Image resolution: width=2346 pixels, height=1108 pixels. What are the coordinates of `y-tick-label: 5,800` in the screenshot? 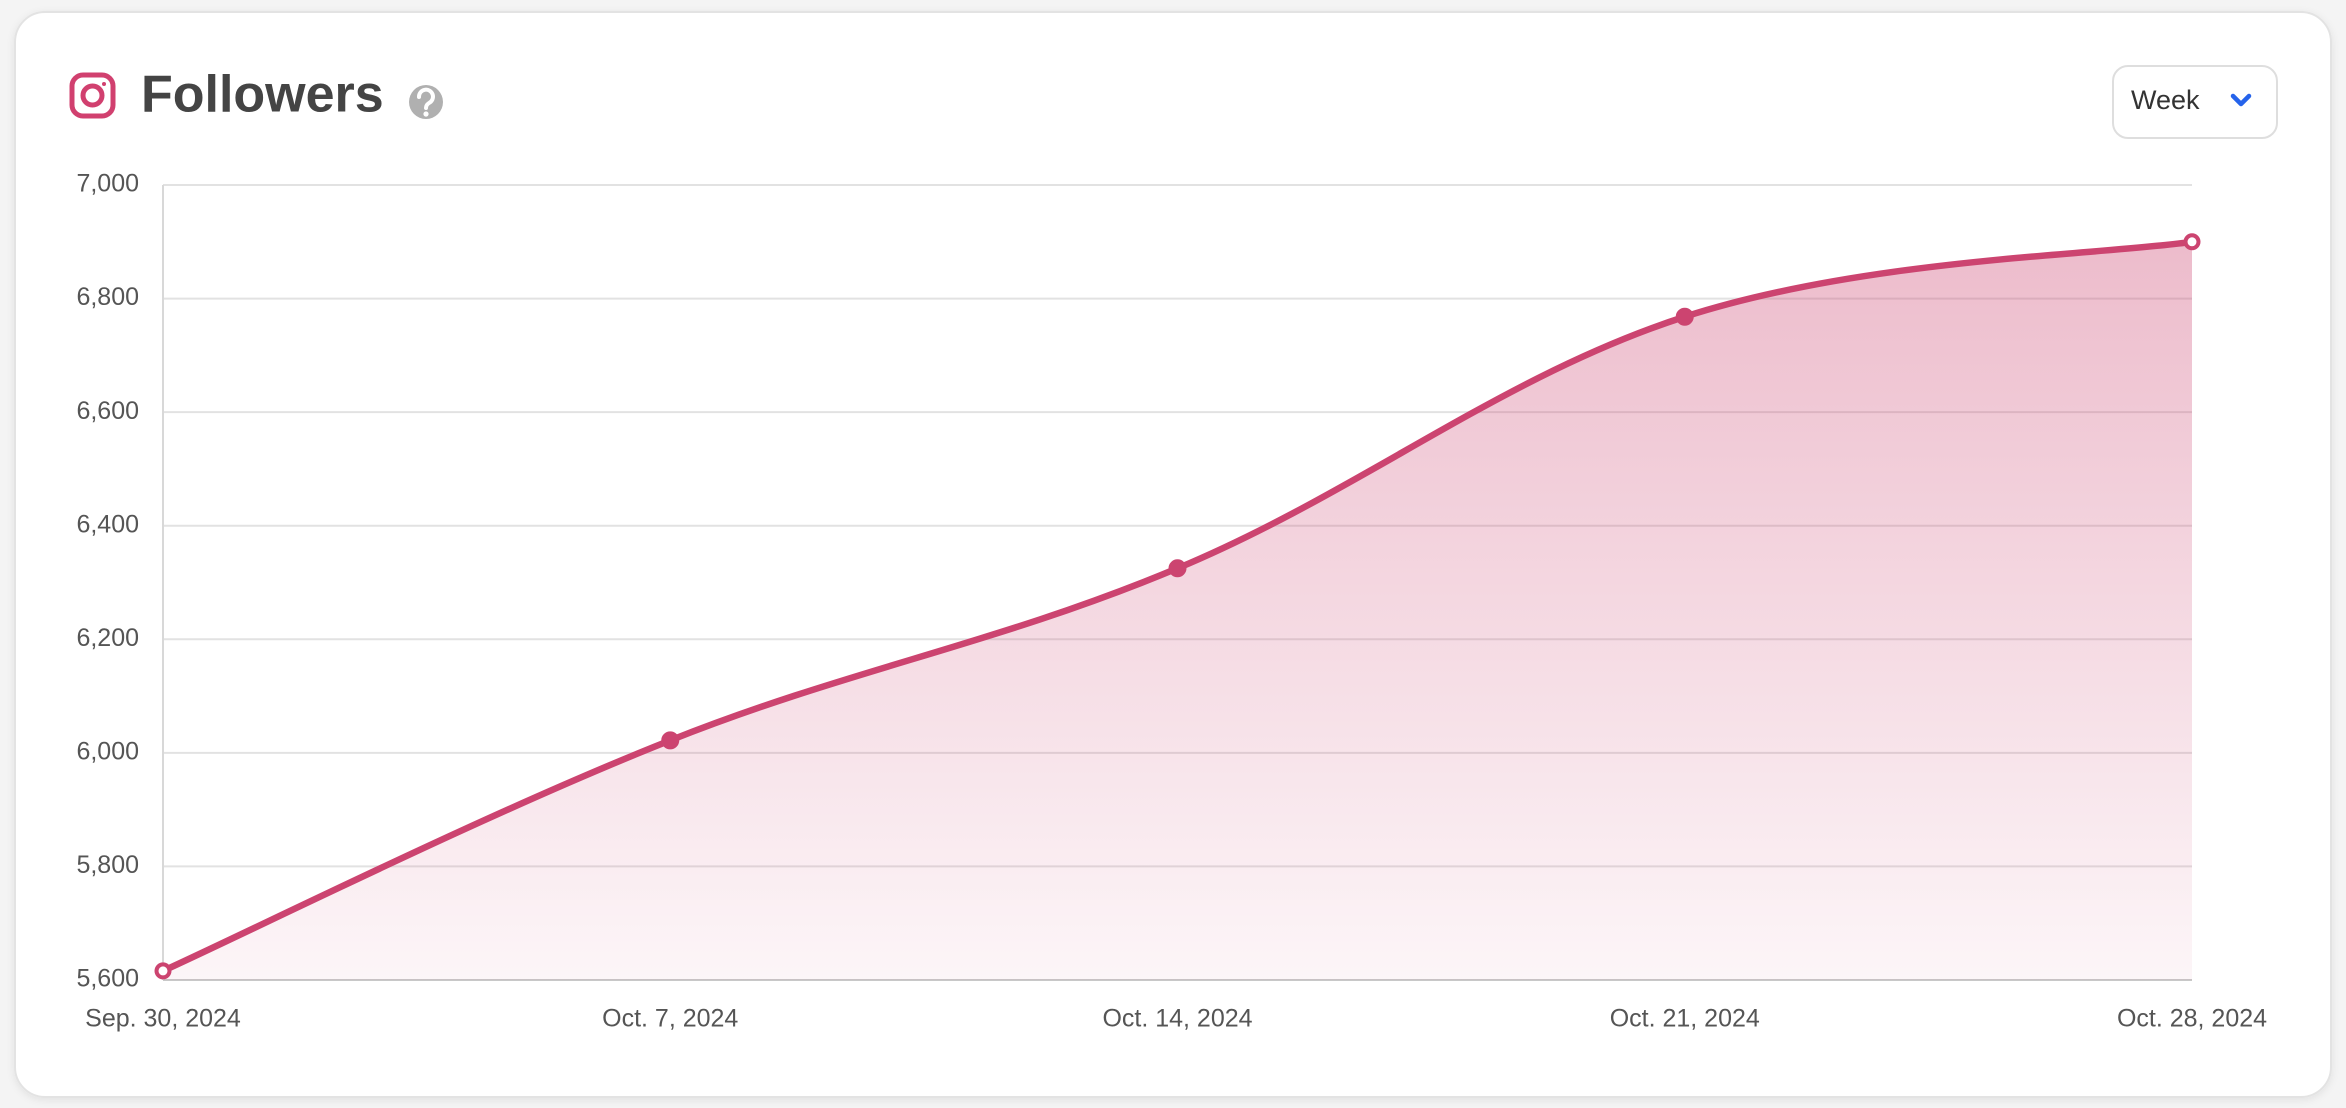 It's located at (107, 865).